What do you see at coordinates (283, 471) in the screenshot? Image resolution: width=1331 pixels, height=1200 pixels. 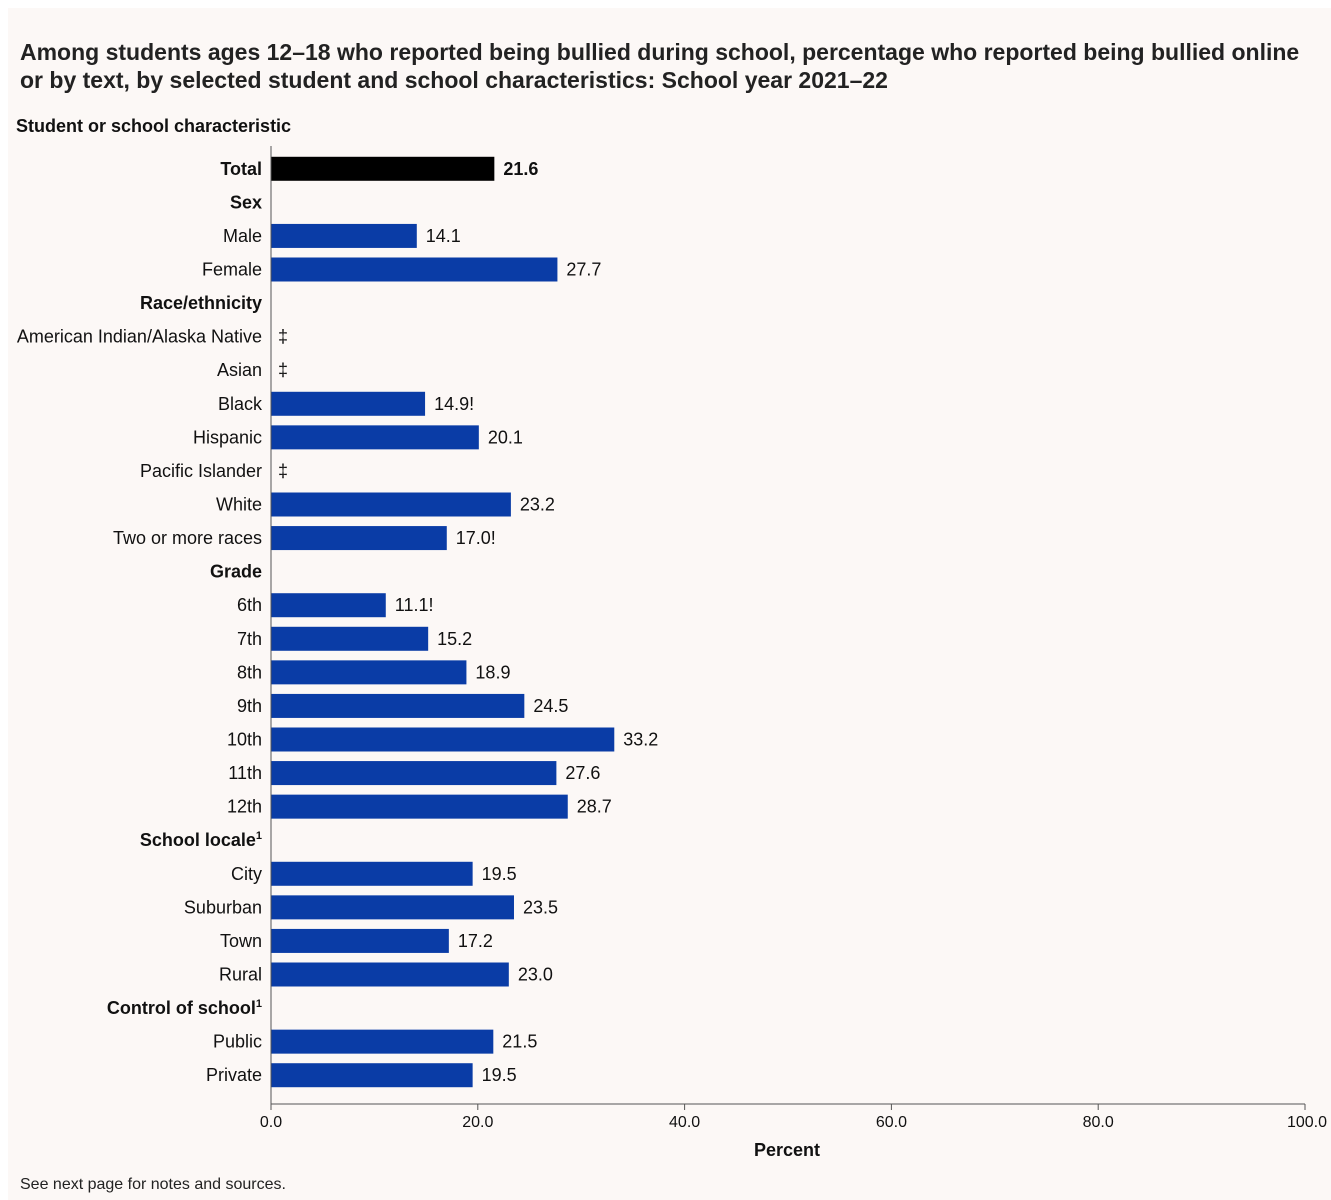 I see `data-label-pacific-islander: ‡` at bounding box center [283, 471].